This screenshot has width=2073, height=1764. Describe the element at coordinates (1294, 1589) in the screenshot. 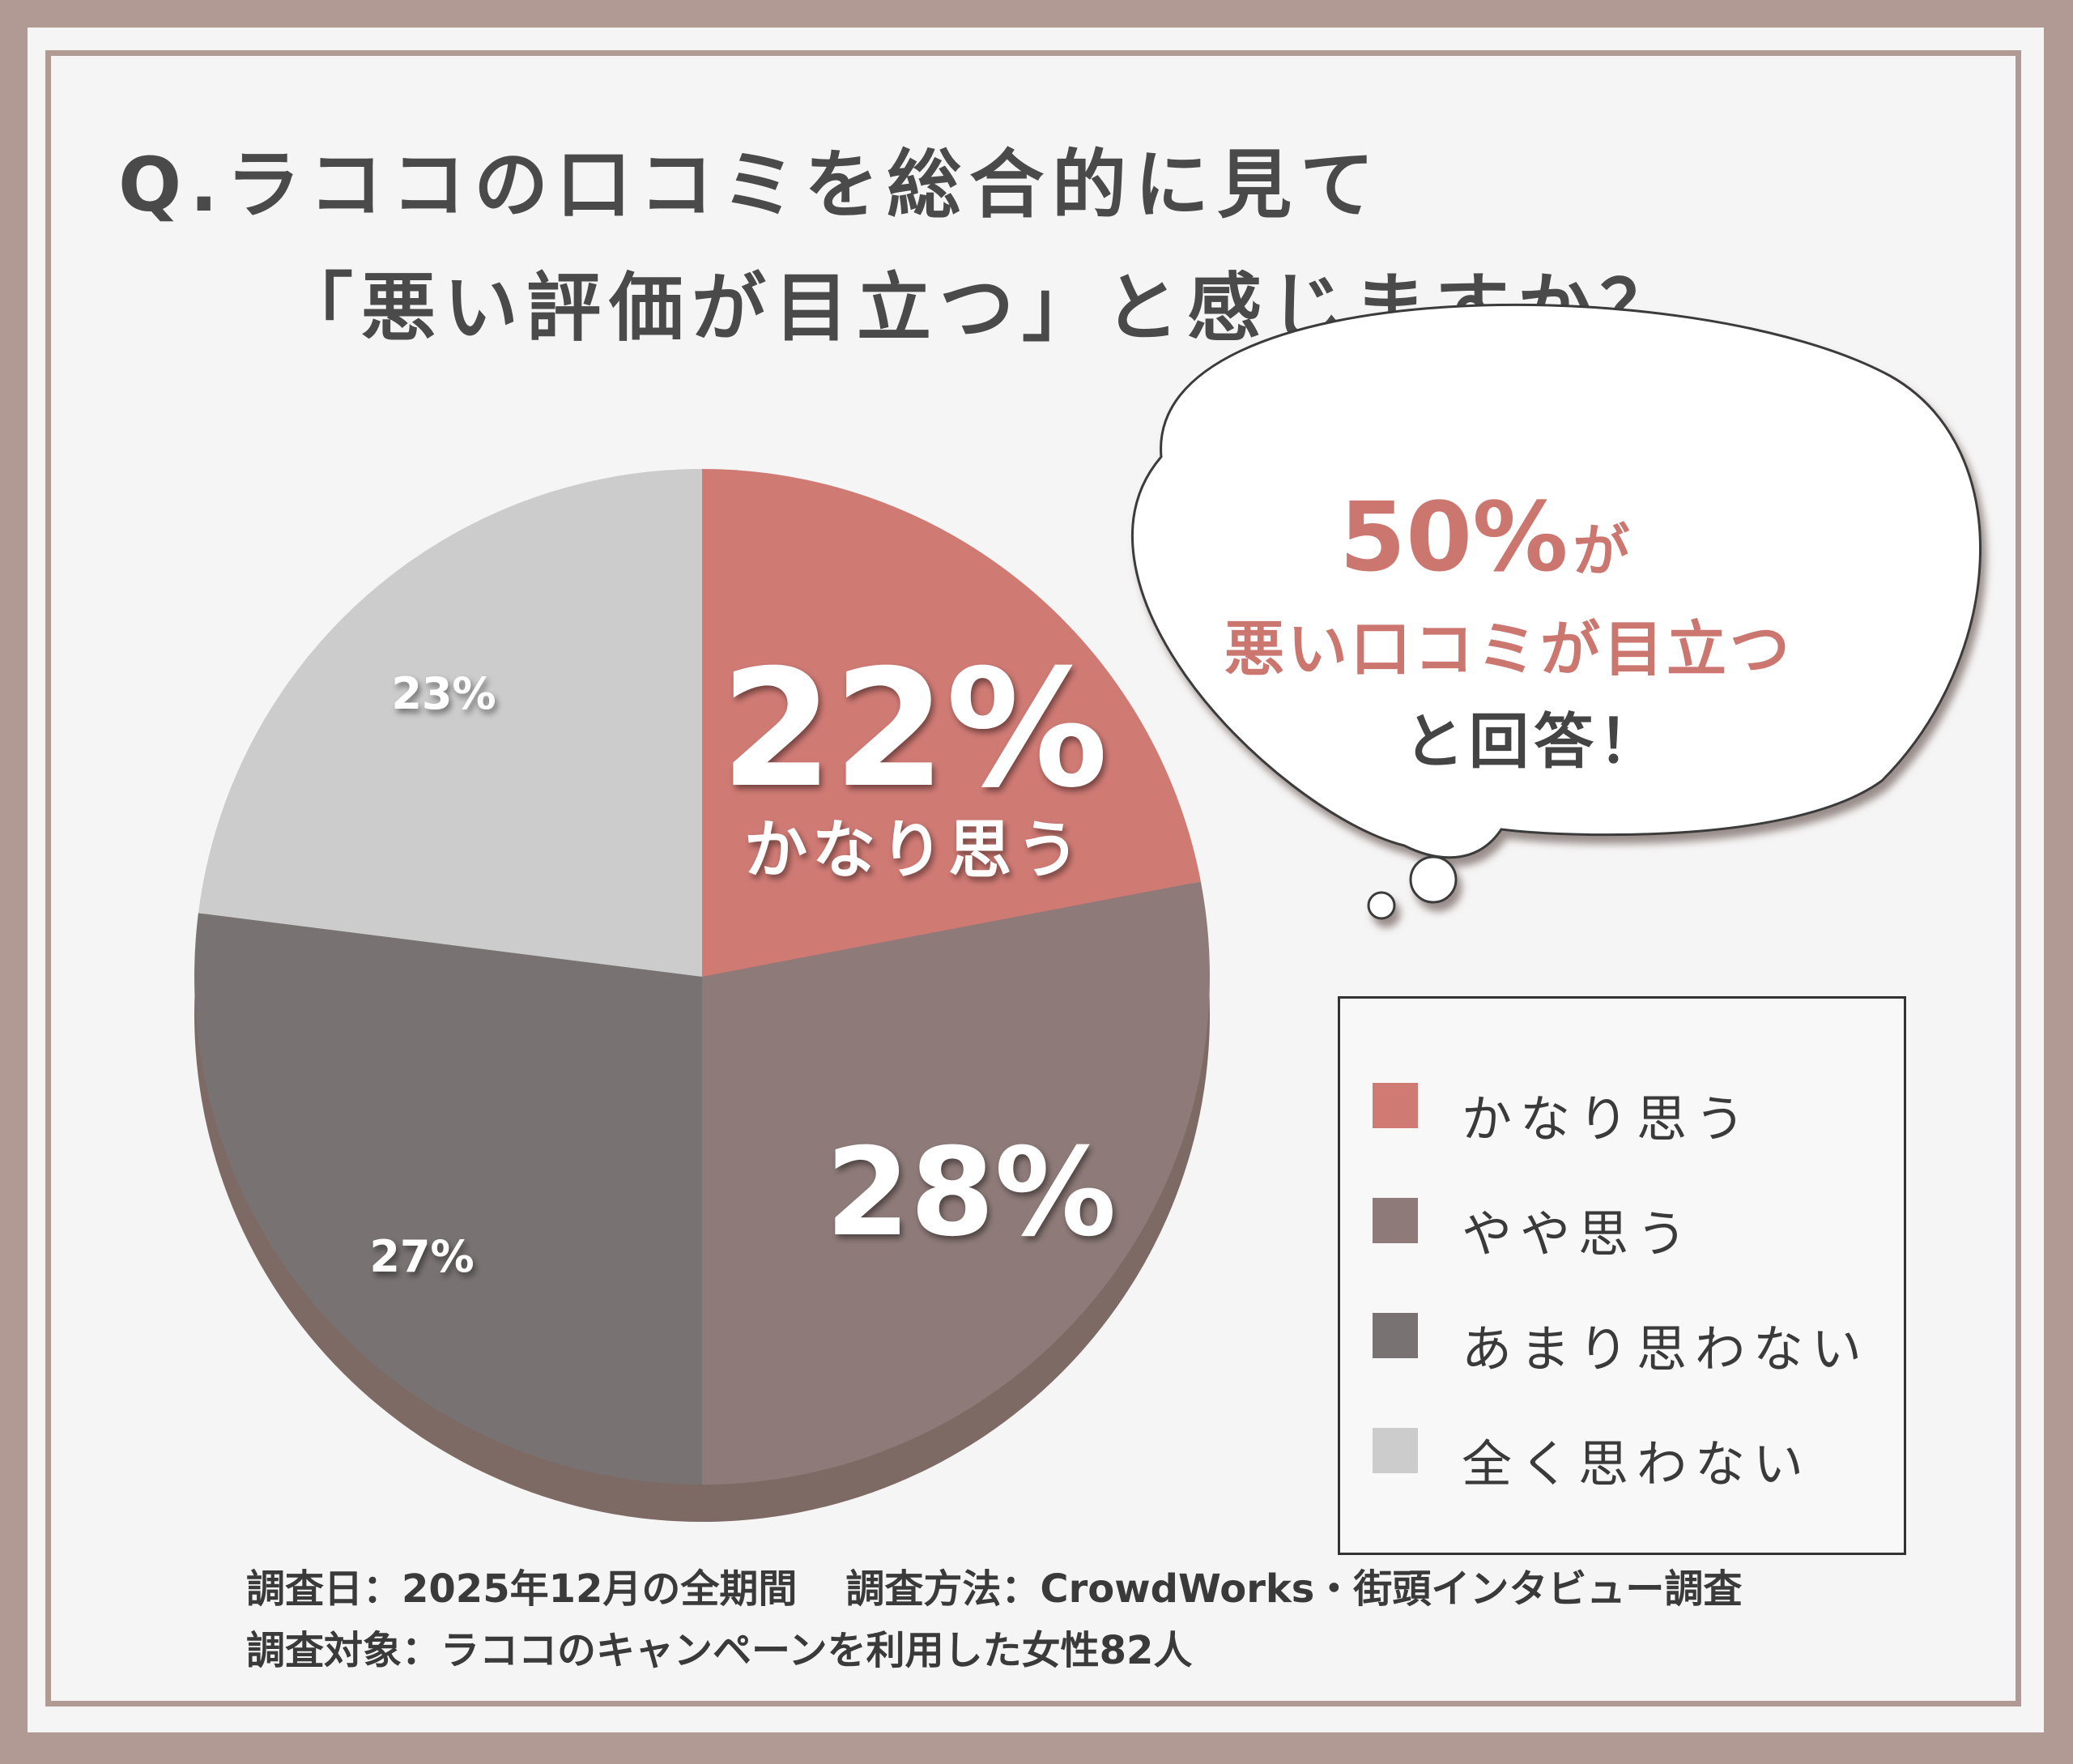

I see `survey-method: 調査方法：CrowdWorks・街頭インタビュー調査` at that location.